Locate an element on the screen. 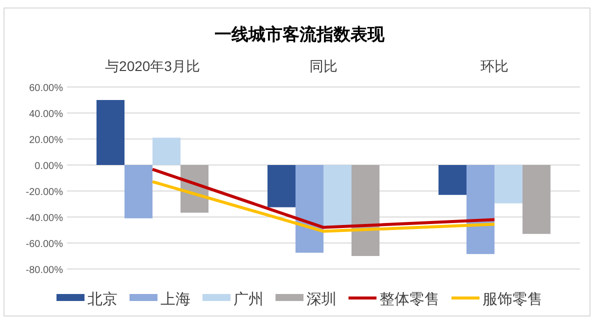 This screenshot has height=325, width=599. y-tick-label: 40.00% is located at coordinates (46, 114).